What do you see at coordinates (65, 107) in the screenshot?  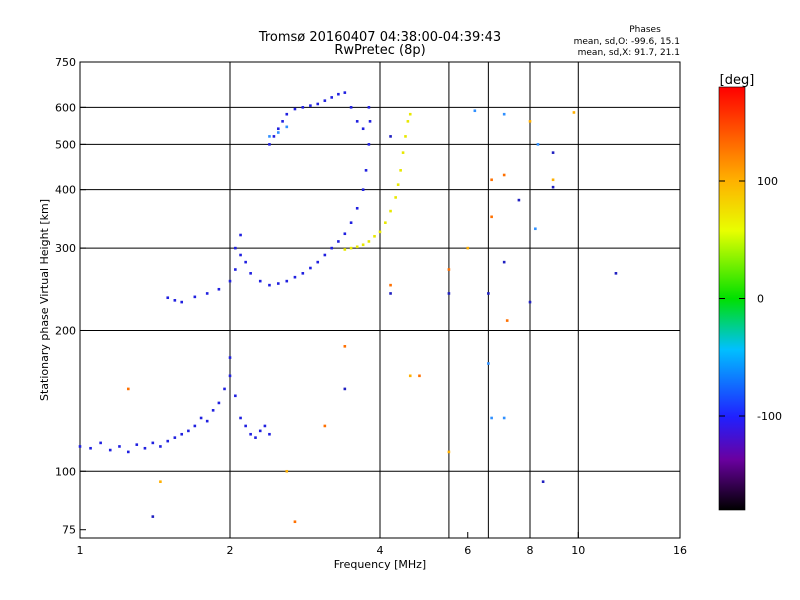 I see `y-tick-label: 600` at bounding box center [65, 107].